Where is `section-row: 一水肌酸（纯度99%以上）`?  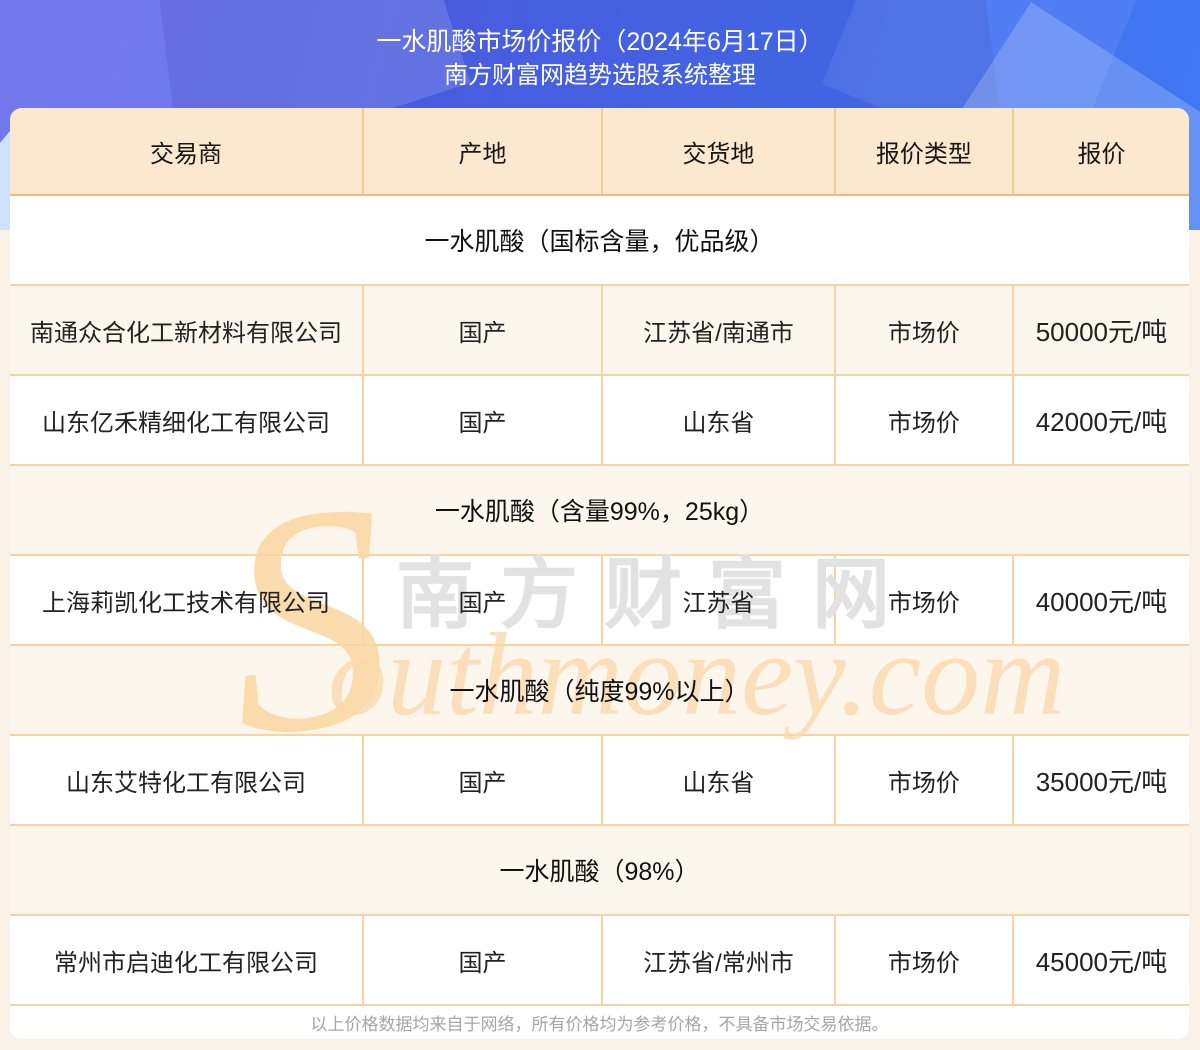 section-row: 一水肌酸（纯度99%以上） is located at coordinates (599, 690).